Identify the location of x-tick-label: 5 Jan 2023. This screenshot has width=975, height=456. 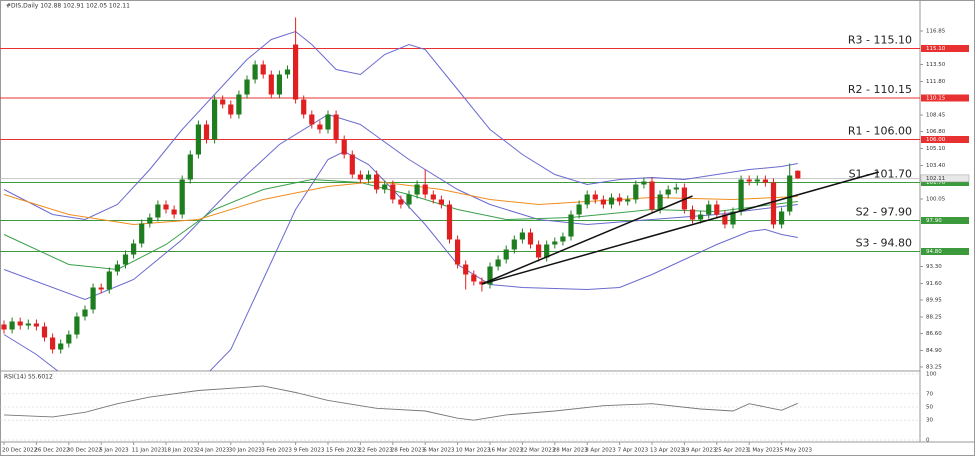
(114, 451).